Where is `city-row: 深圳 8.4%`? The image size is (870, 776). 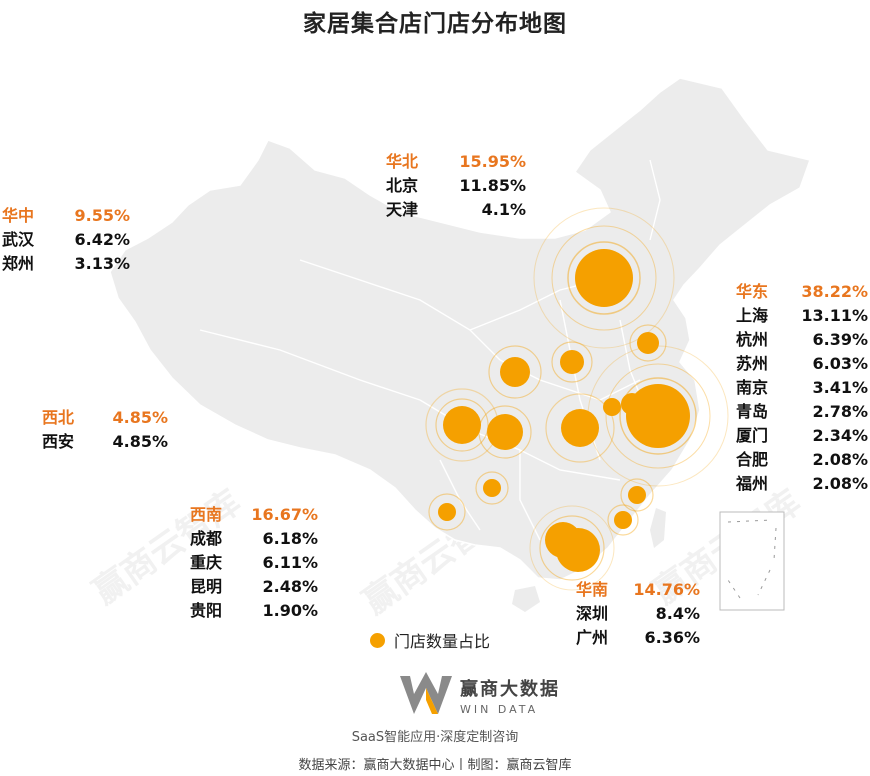 city-row: 深圳 8.4% is located at coordinates (638, 614).